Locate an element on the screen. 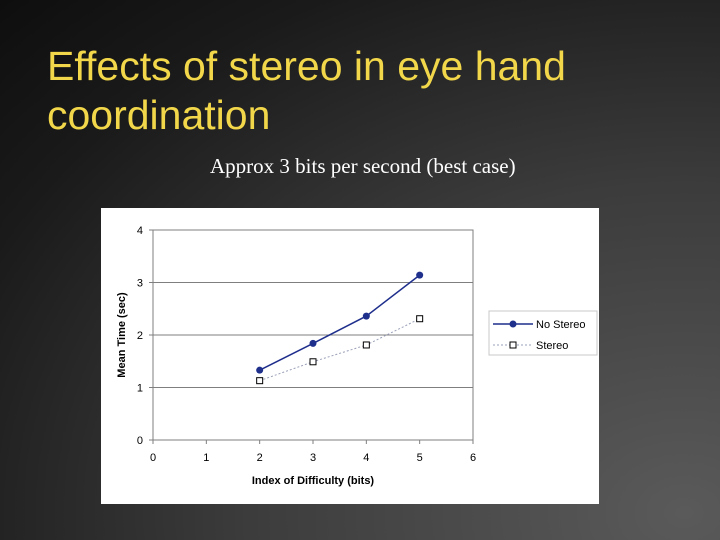 This screenshot has height=540, width=720. y-tick-label: 3 is located at coordinates (140, 284).